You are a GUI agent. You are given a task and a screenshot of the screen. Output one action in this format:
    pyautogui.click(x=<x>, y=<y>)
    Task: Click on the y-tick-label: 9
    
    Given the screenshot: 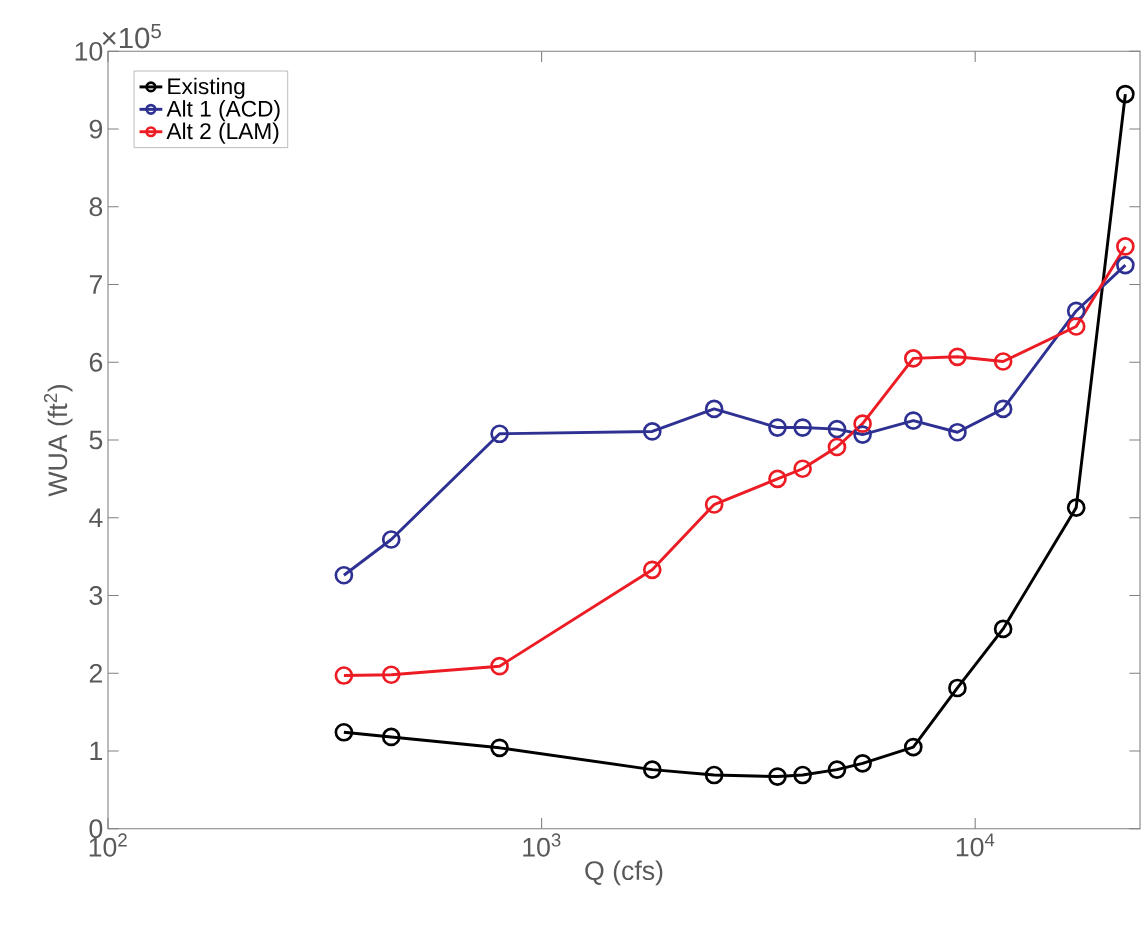 What is the action you would take?
    pyautogui.click(x=96, y=129)
    